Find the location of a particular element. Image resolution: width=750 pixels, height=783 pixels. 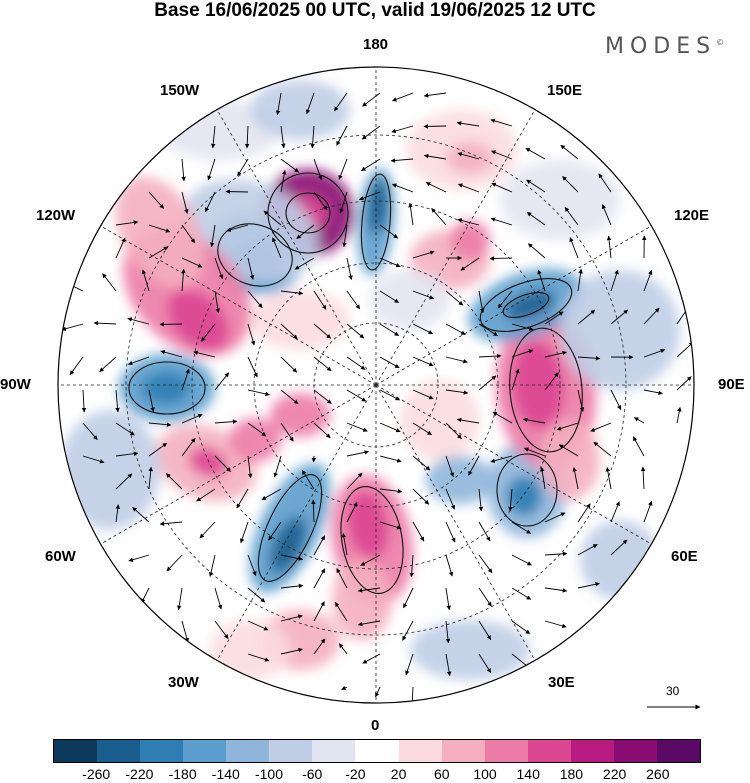

colorbar-tick-label: -180 is located at coordinates (182, 774).